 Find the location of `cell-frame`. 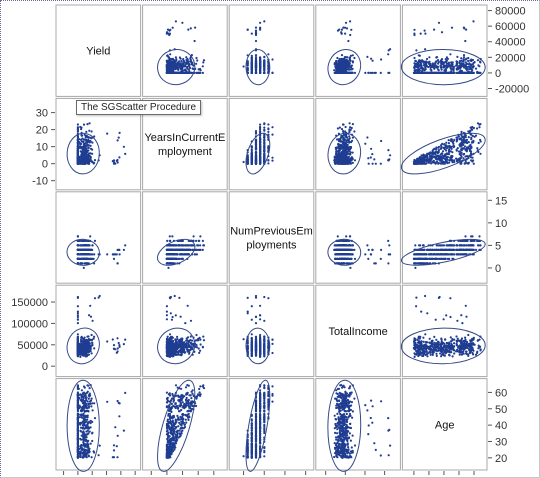

cell-frame is located at coordinates (271, 50).